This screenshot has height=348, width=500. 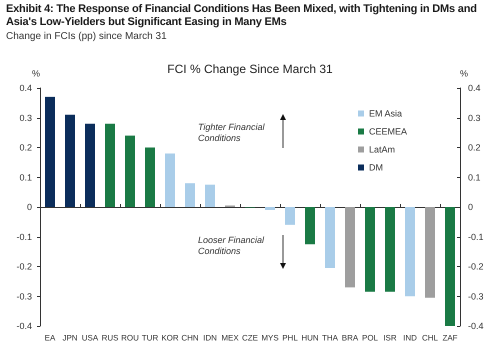 What do you see at coordinates (250, 69) in the screenshot?
I see `text: FCI % Change Since March 31` at bounding box center [250, 69].